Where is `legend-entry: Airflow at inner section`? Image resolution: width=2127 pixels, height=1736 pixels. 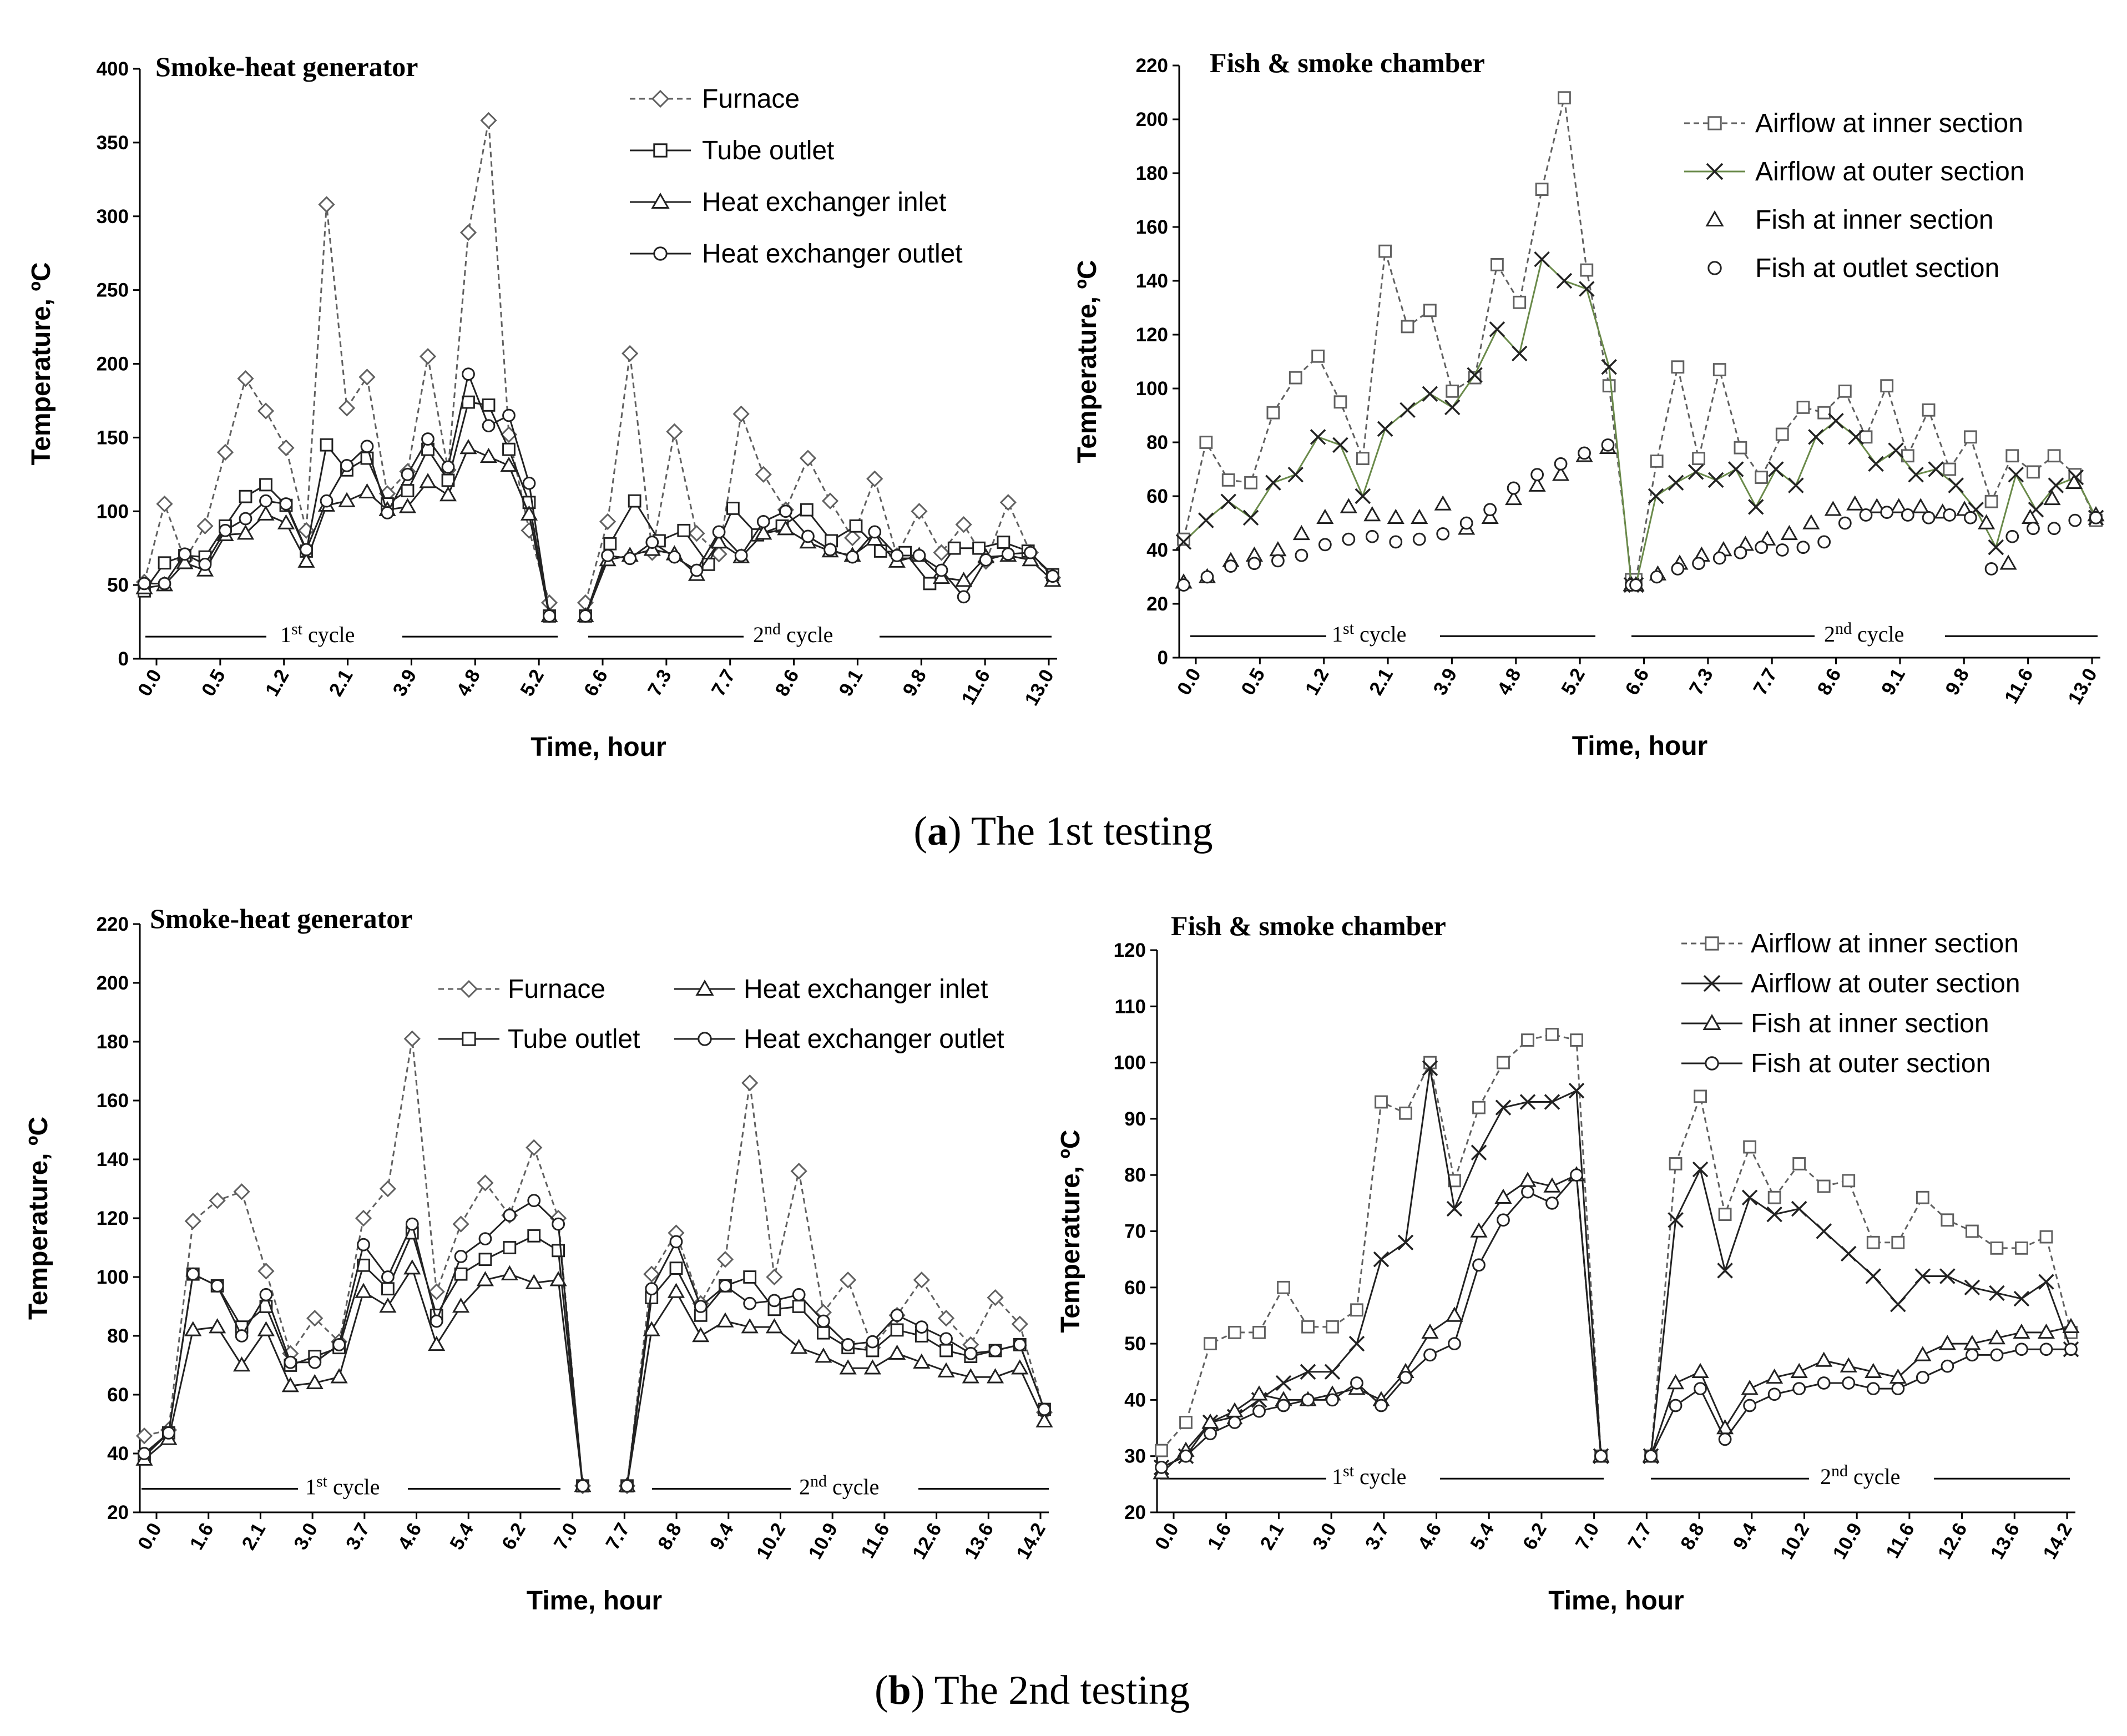 legend-entry: Airflow at inner section is located at coordinates (1850, 944).